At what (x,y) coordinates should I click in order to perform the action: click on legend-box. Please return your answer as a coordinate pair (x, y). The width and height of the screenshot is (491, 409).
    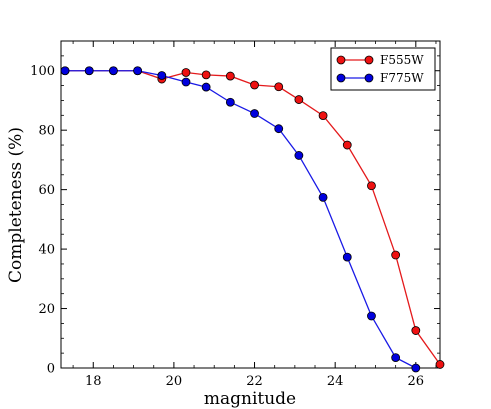
    Looking at the image, I should click on (383, 69).